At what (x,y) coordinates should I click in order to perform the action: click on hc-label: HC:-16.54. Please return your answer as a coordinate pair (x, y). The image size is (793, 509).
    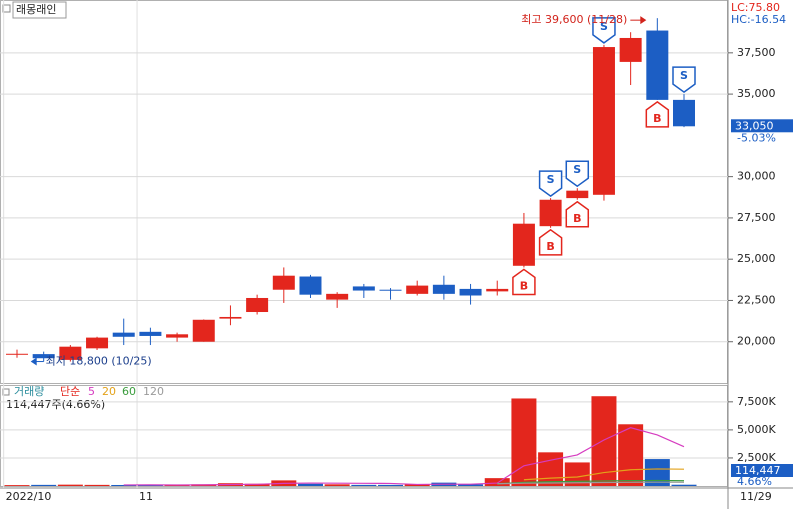
    Looking at the image, I should click on (758, 19).